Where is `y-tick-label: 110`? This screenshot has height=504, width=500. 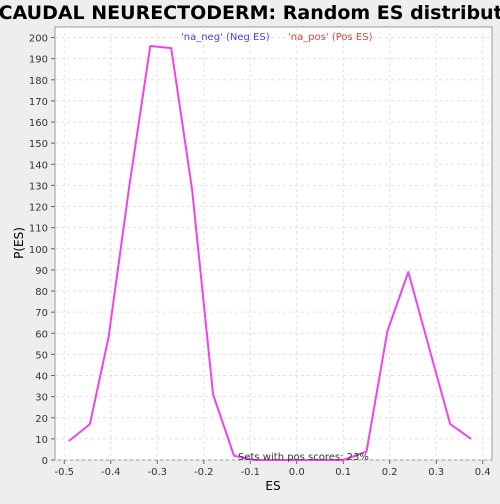 y-tick-label: 110 is located at coordinates (38, 229).